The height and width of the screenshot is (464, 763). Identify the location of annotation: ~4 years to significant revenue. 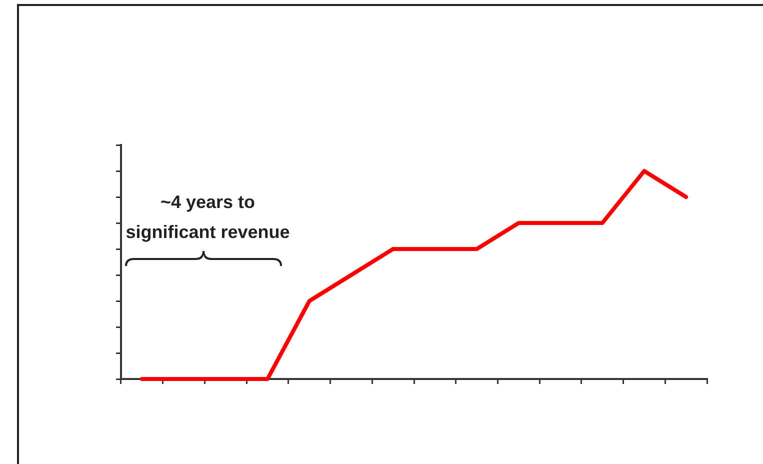
(208, 217).